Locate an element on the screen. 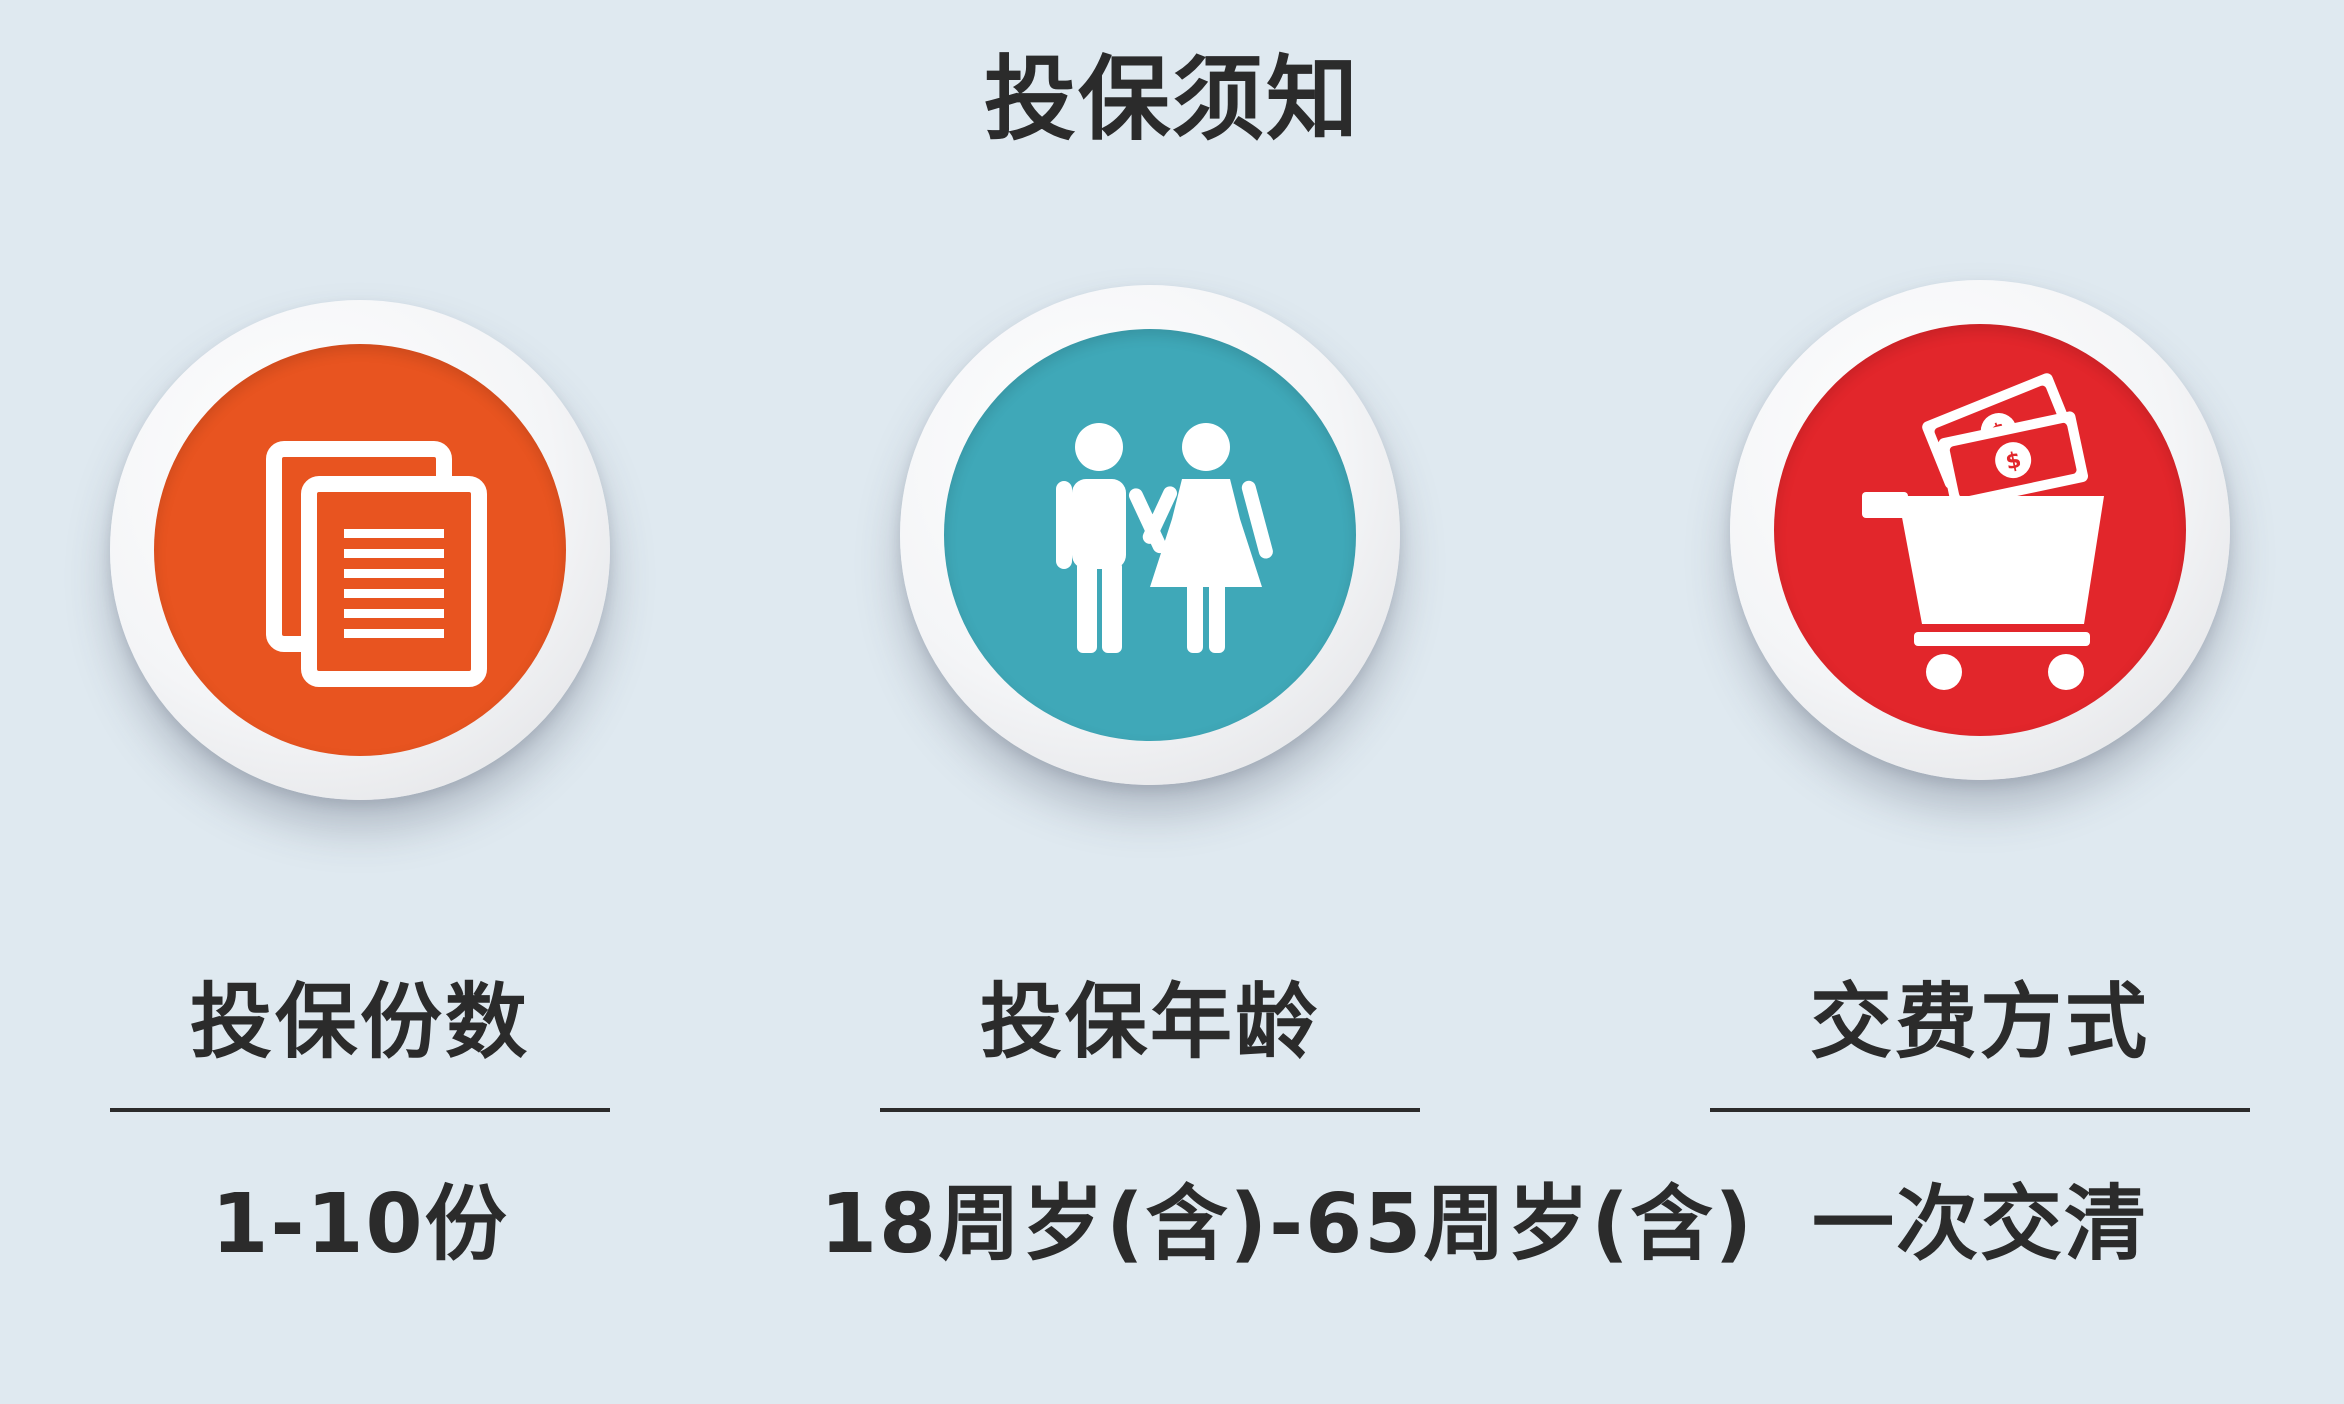  red-disc: $ $ is located at coordinates (1980, 530).